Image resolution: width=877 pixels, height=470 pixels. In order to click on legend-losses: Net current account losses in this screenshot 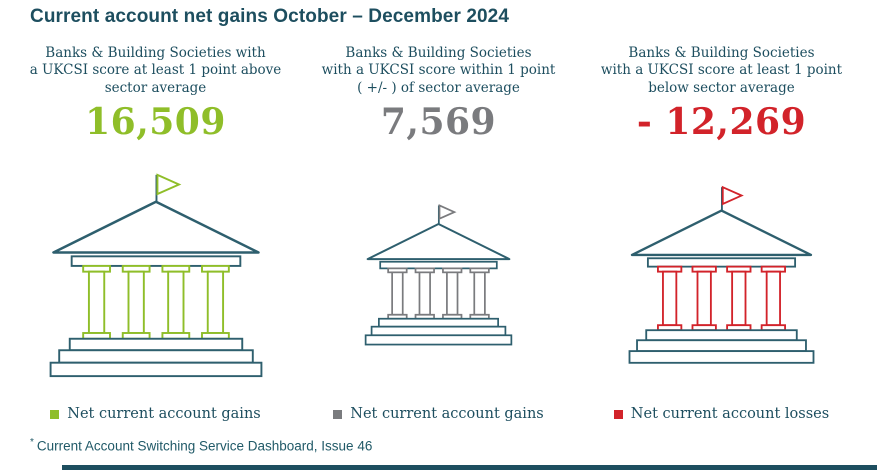, I will do `click(721, 414)`.